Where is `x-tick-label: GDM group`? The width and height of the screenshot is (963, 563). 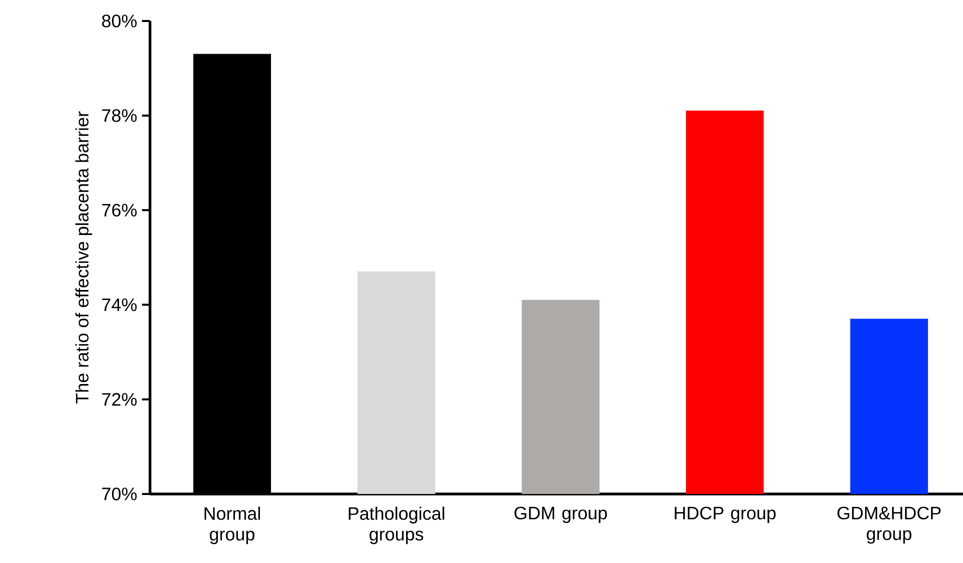 x-tick-label: GDM group is located at coordinates (560, 515).